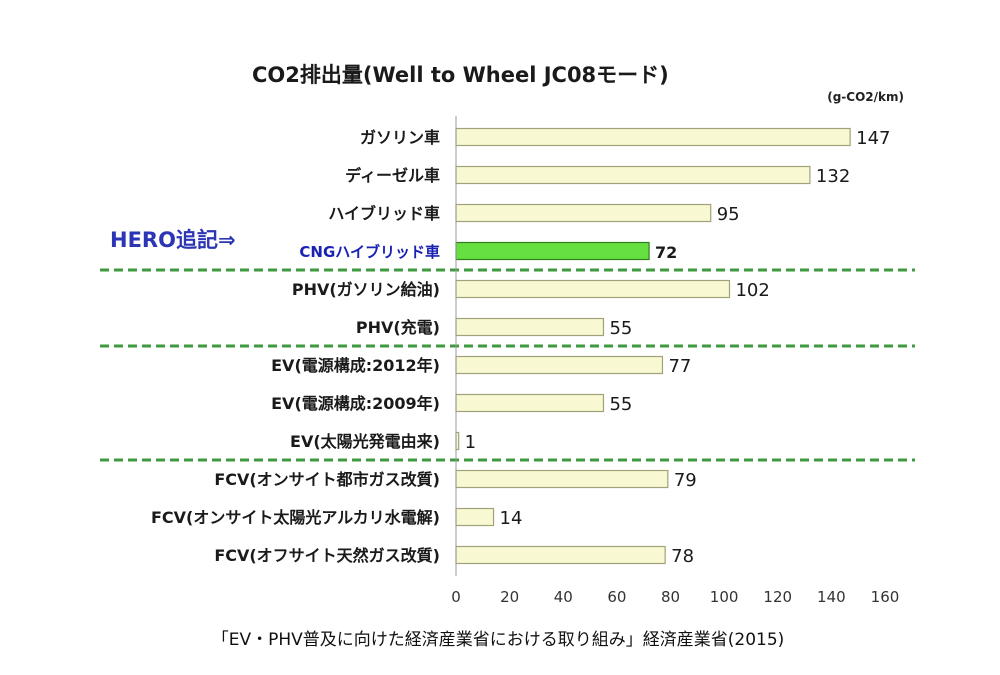  What do you see at coordinates (327, 555) in the screenshot?
I see `category-label-11: FCV(オフサイト天然ガス改質)` at bounding box center [327, 555].